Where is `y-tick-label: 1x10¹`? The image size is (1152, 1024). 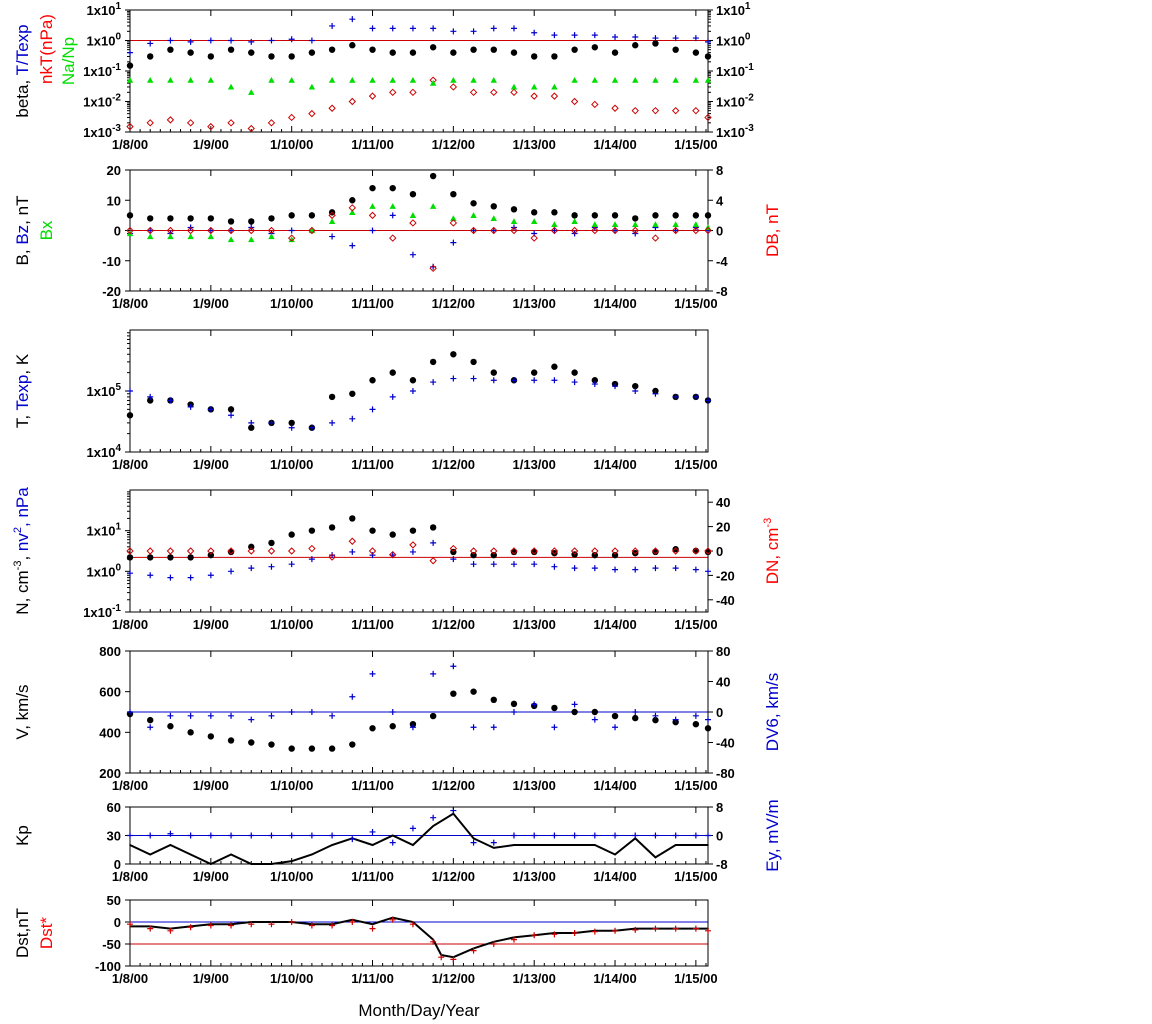 y-tick-label: 1x10¹ is located at coordinates (104, 9).